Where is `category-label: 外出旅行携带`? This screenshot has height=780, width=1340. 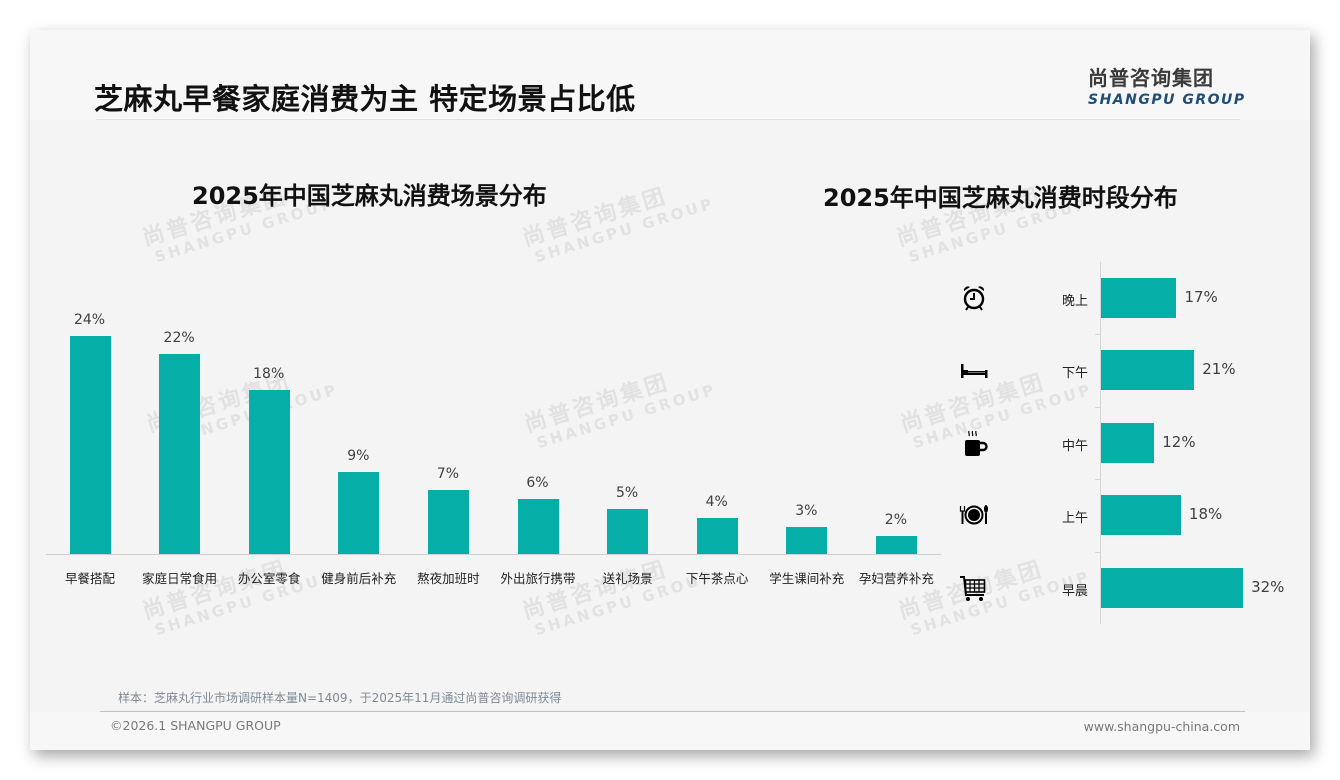
category-label: 外出旅行携带 is located at coordinates (538, 578).